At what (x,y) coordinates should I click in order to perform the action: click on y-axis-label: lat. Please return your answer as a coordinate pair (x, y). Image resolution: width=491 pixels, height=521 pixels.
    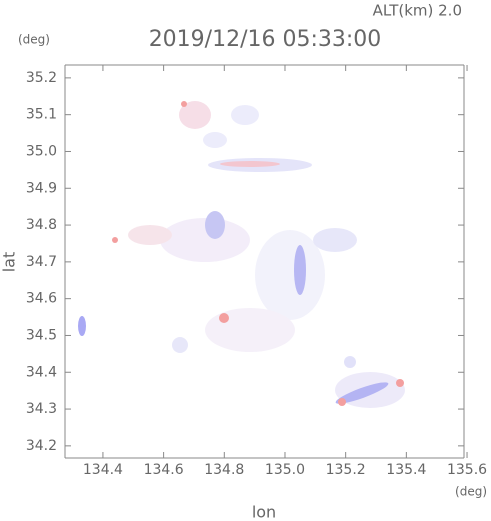
    Looking at the image, I should click on (9, 262).